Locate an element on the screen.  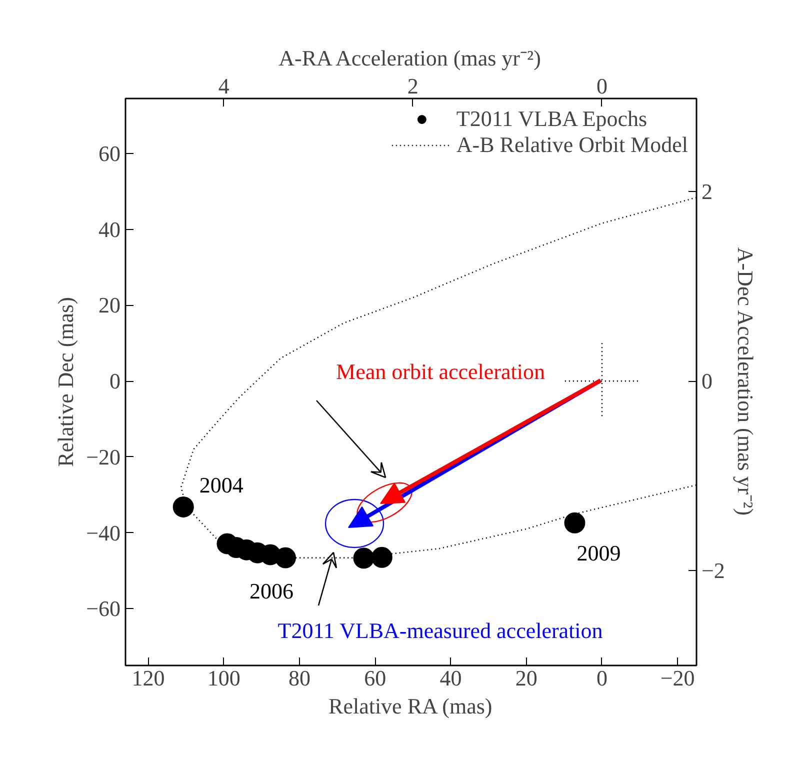
y-tick-label: 40 is located at coordinates (109, 229).